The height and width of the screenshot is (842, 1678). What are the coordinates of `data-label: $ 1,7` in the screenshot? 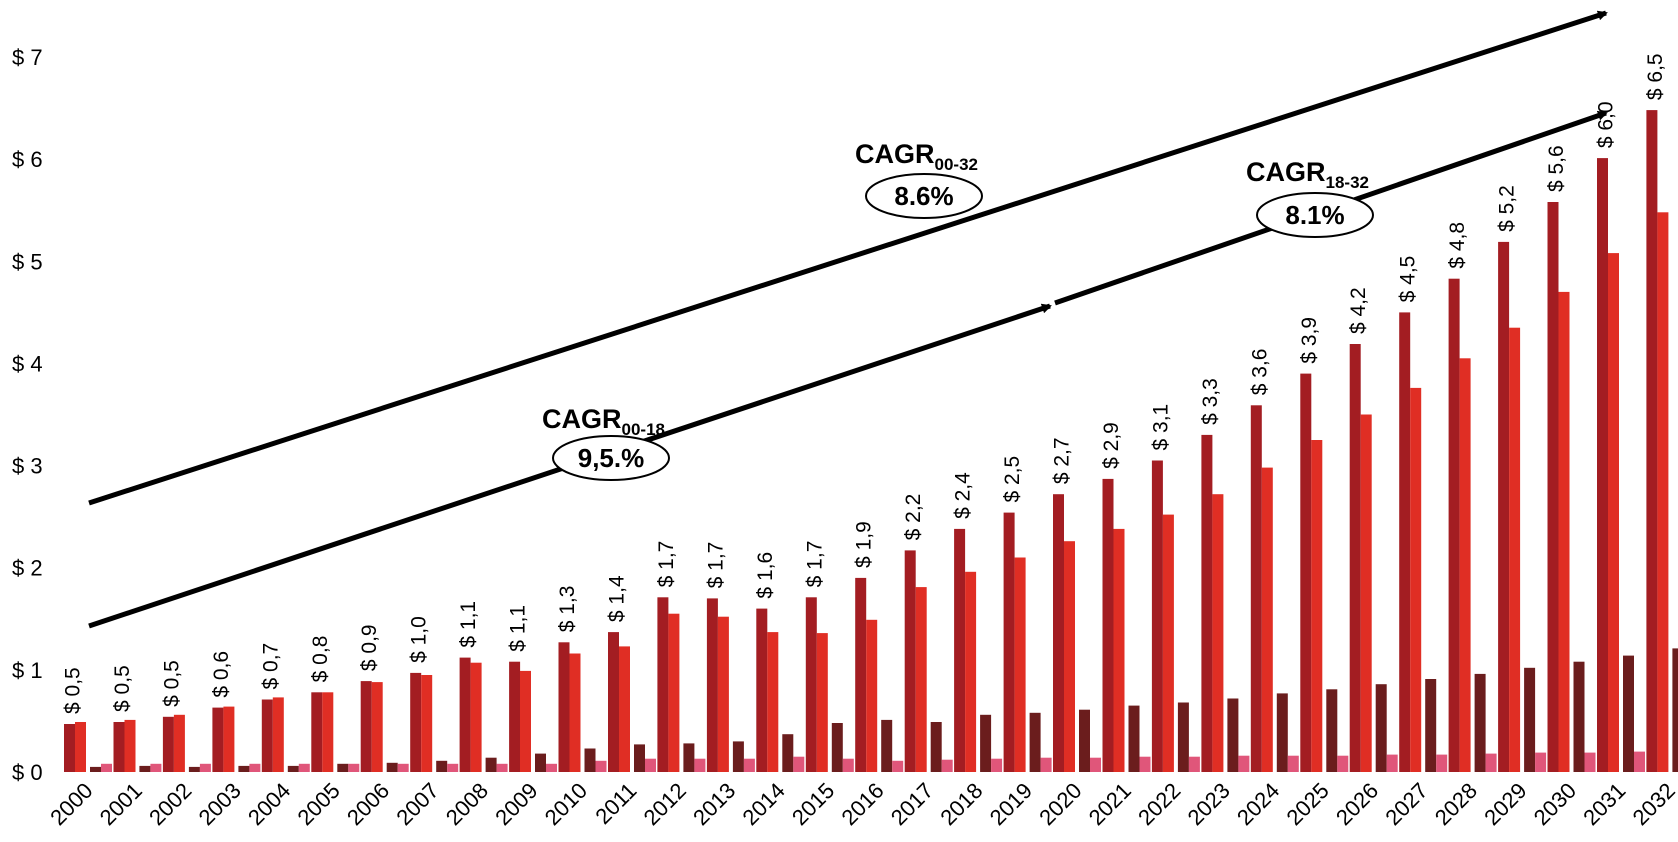 It's located at (814, 564).